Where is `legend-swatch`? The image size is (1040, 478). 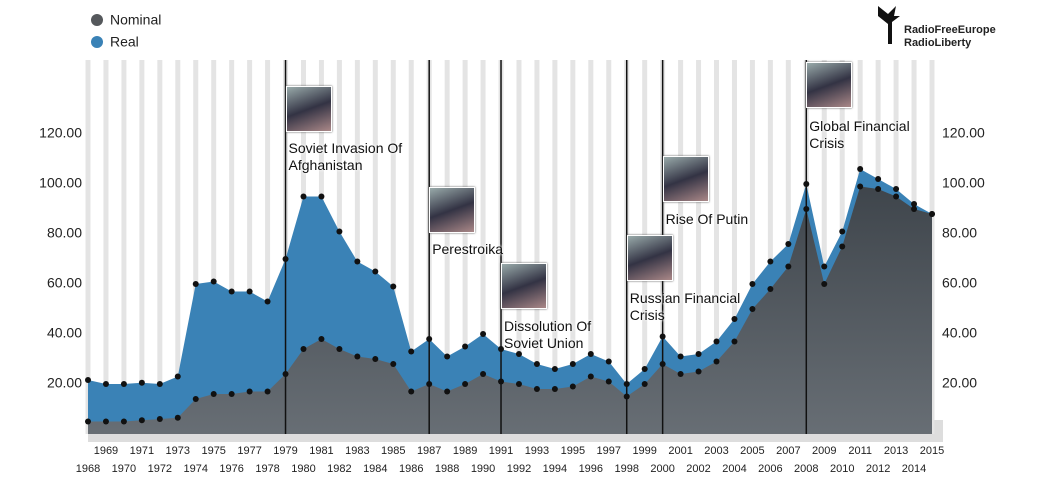 legend-swatch is located at coordinates (97, 42).